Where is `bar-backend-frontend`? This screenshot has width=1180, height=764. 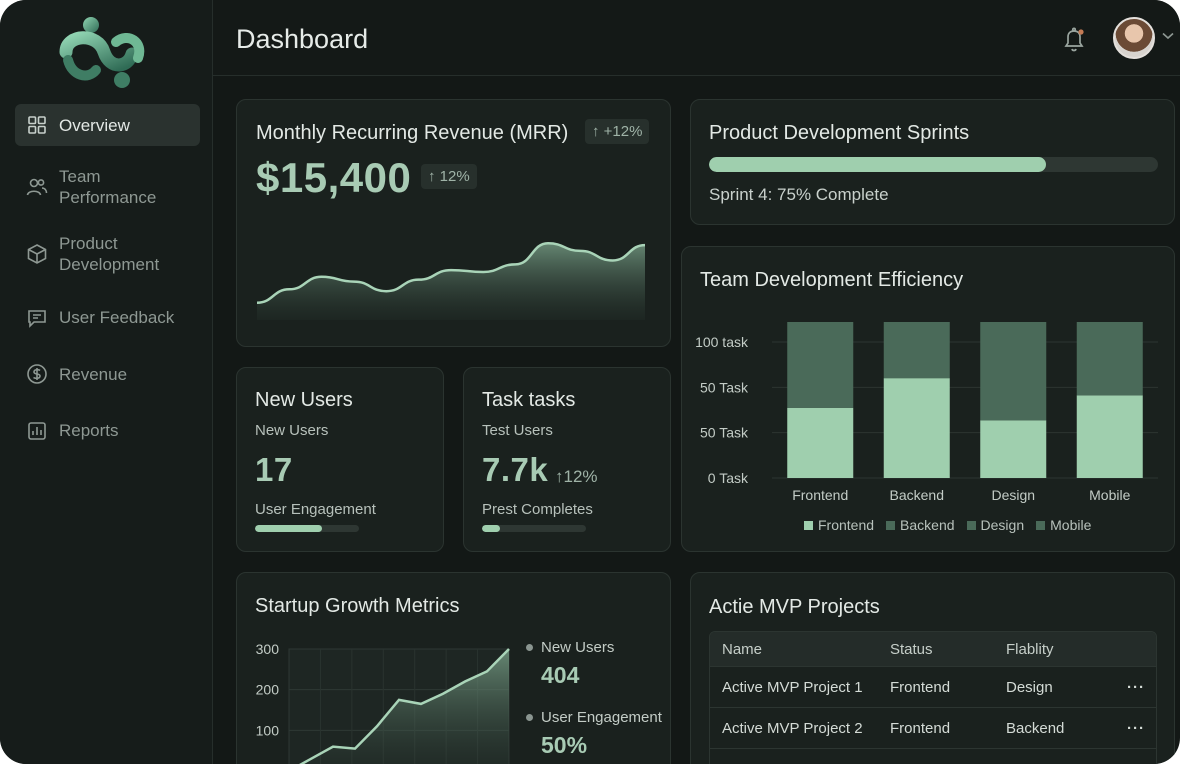
bar-backend-frontend is located at coordinates (820, 365).